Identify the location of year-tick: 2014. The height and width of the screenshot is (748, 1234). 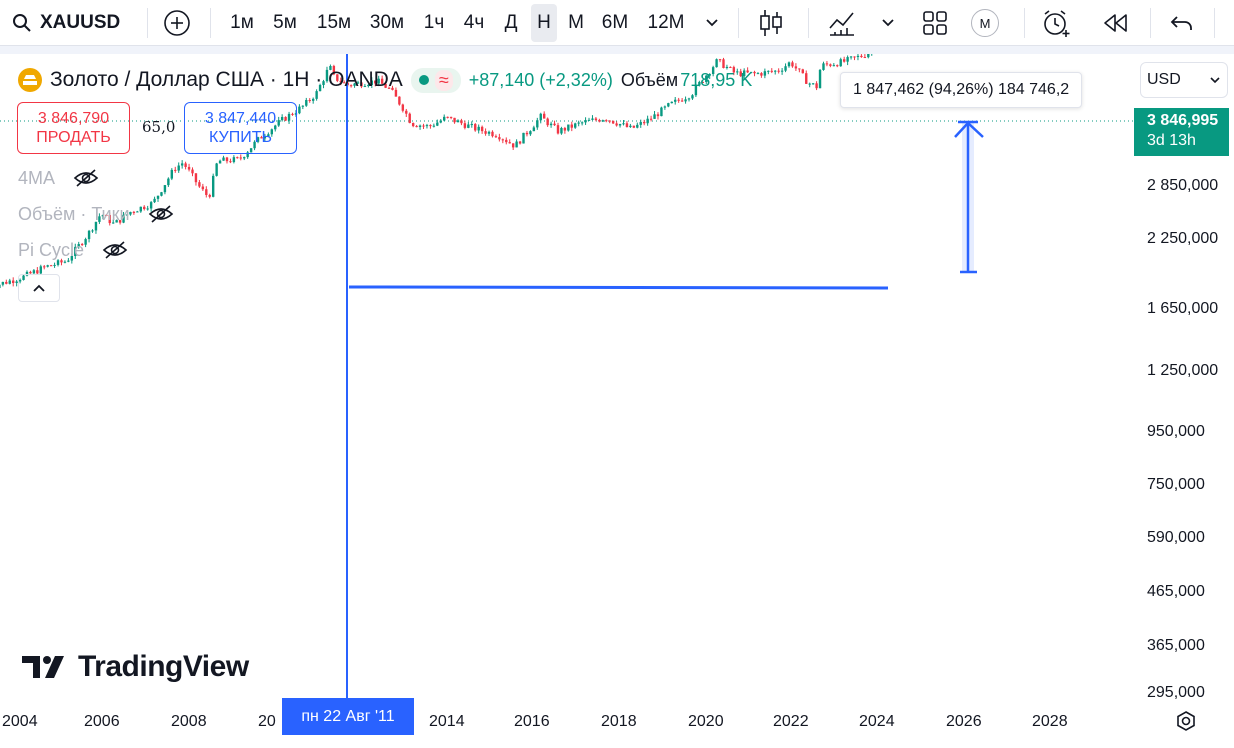
(447, 721).